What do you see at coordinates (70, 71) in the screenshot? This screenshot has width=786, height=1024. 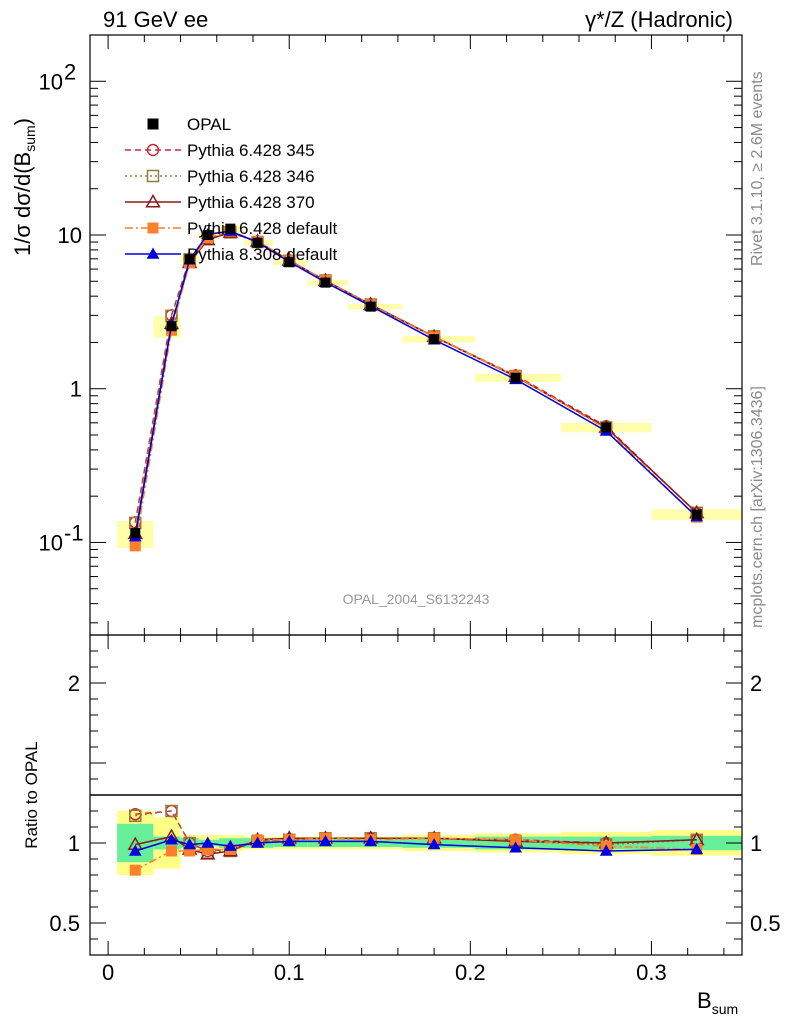 I see `main-y-tick-exponent: 2` at bounding box center [70, 71].